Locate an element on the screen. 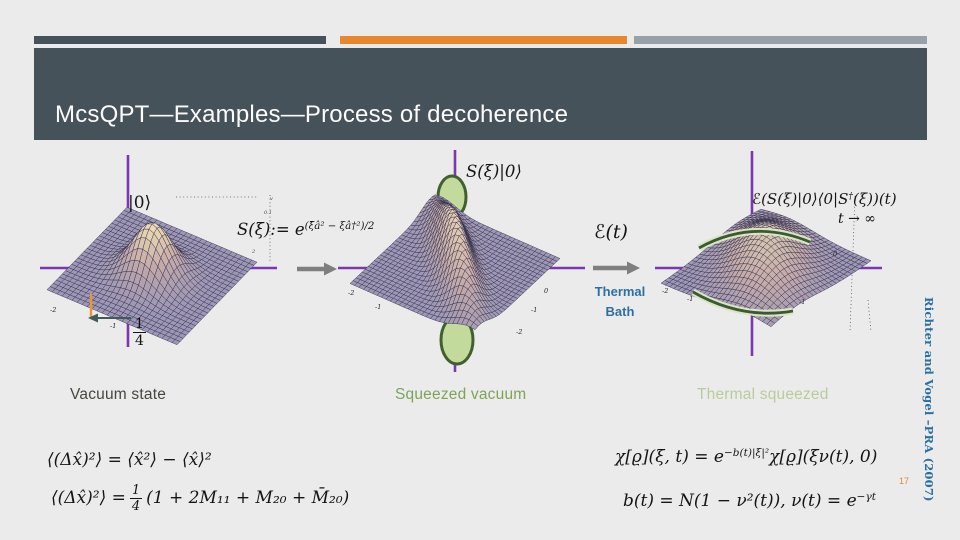 Image resolution: width=960 pixels, height=540 pixels. thermal-label-pre: ℰ(S(ξ)|0⟩⟨0|S is located at coordinates (800, 199).